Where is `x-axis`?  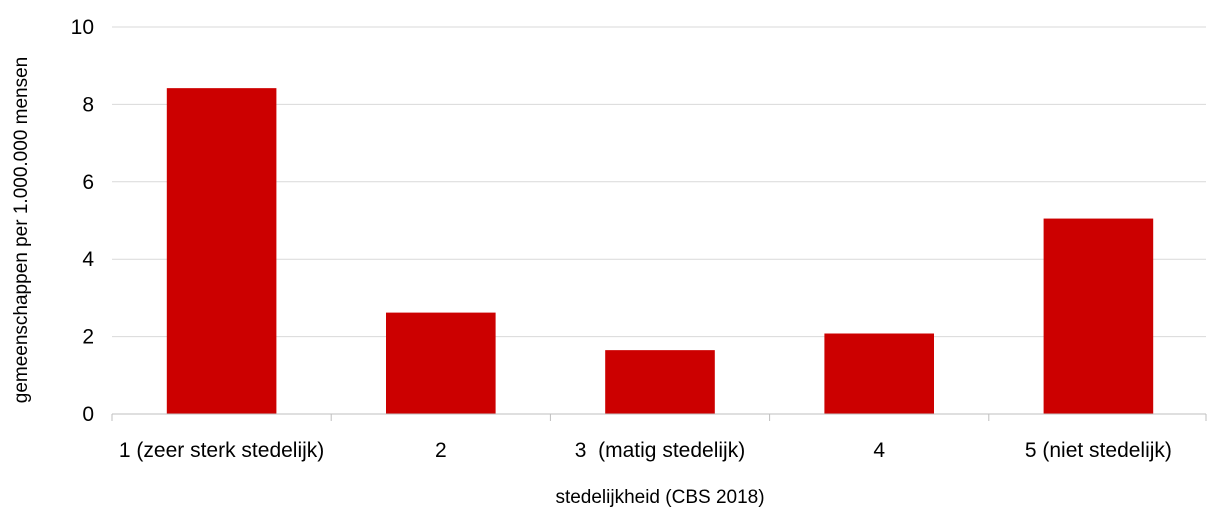 x-axis is located at coordinates (659, 417).